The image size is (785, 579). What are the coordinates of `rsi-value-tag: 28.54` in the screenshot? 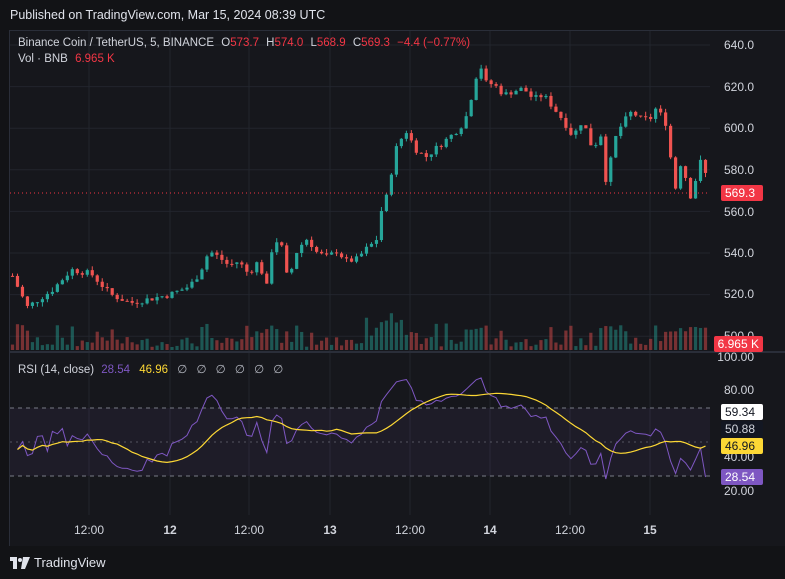 It's located at (742, 477).